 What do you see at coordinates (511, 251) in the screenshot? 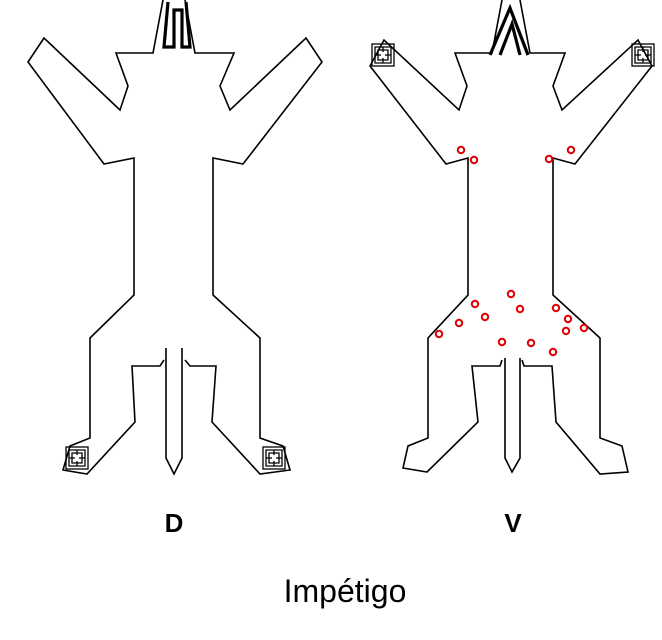
I see `lesion-markers` at bounding box center [511, 251].